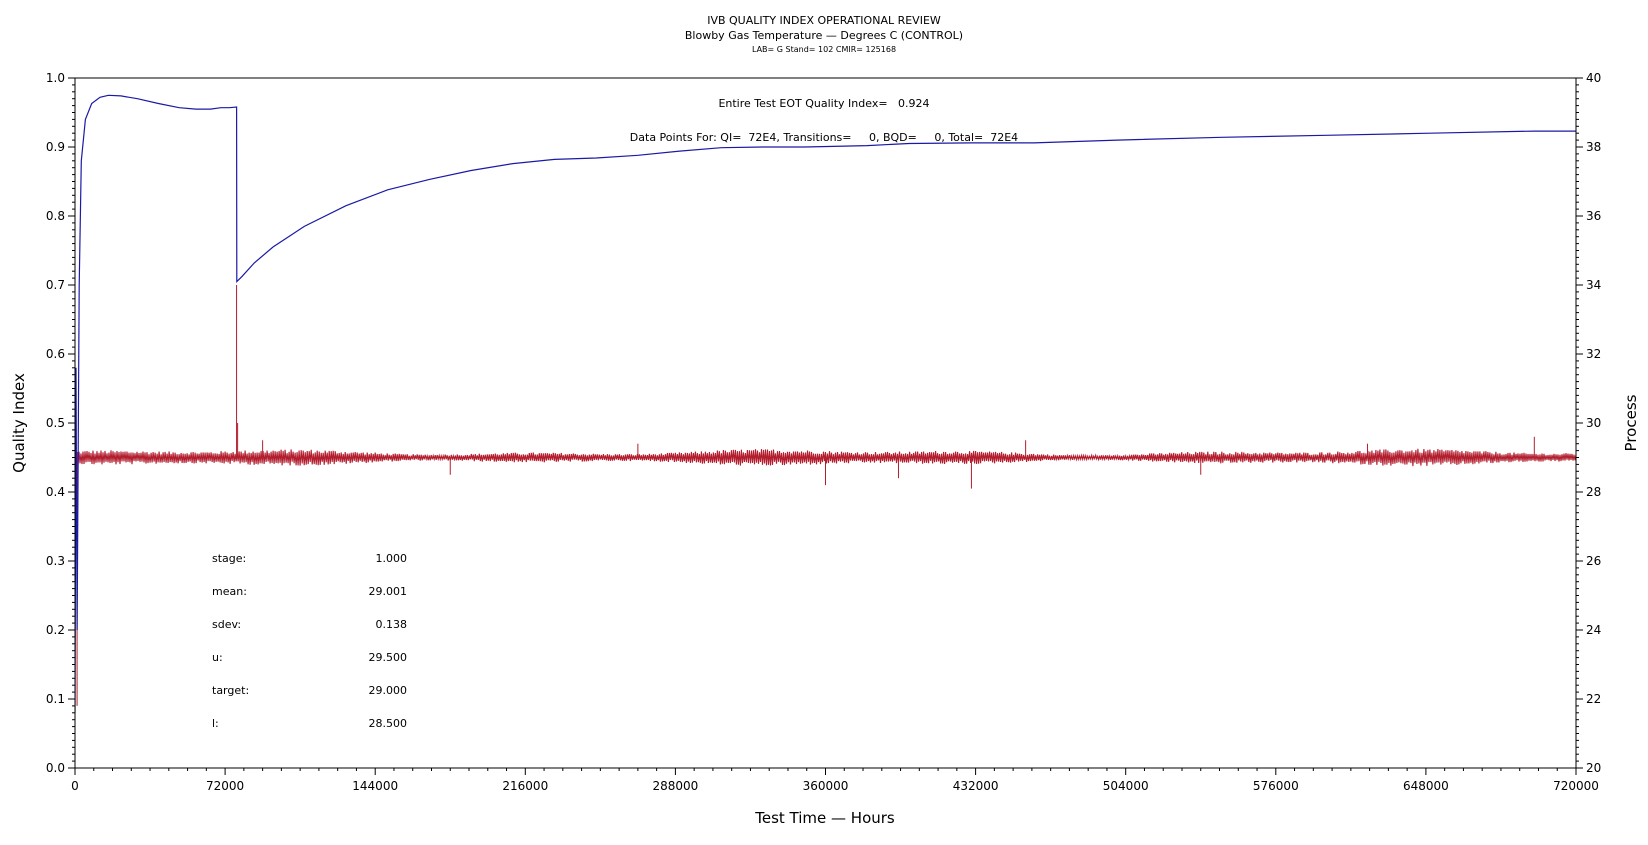 The width and height of the screenshot is (1648, 845). I want to click on y-right-tick-label: 26, so click(1593, 561).